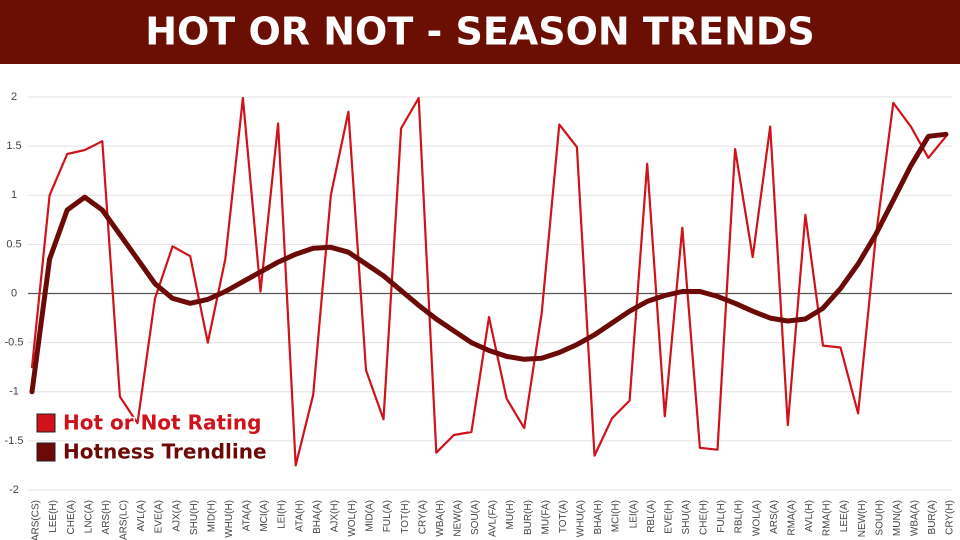 This screenshot has width=960, height=540. I want to click on x-tick-label: EVE(A), so click(159, 516).